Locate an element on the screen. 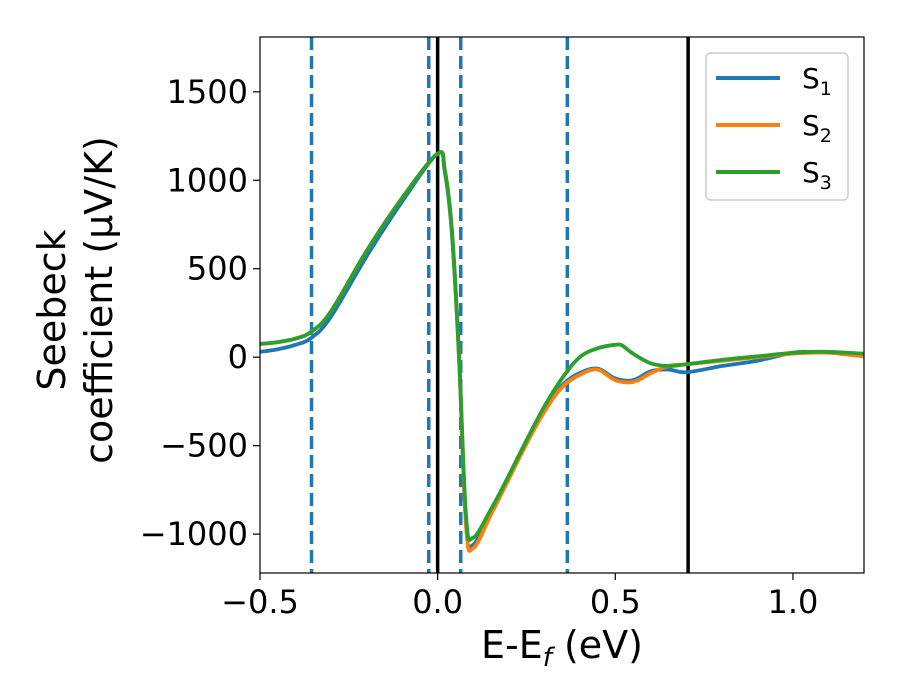  x-tick-label: −0.5 is located at coordinates (260, 602).